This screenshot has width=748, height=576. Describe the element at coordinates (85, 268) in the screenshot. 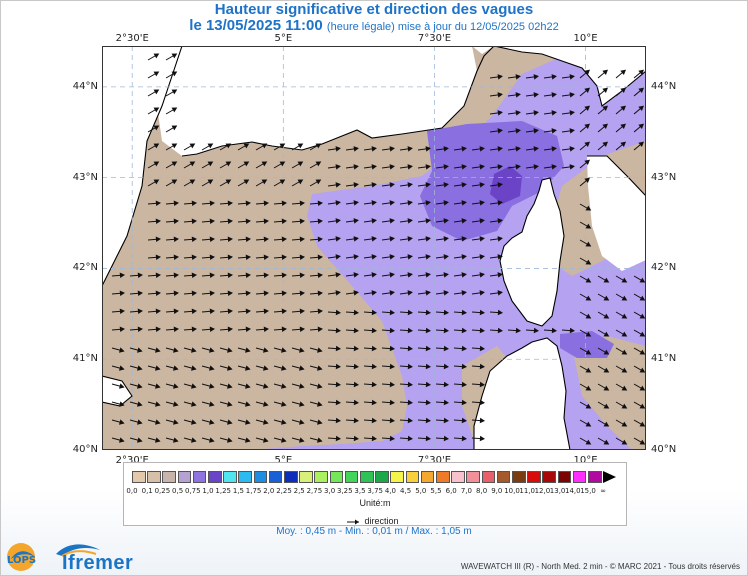

I see `latitude-label-left: 42°N` at that location.